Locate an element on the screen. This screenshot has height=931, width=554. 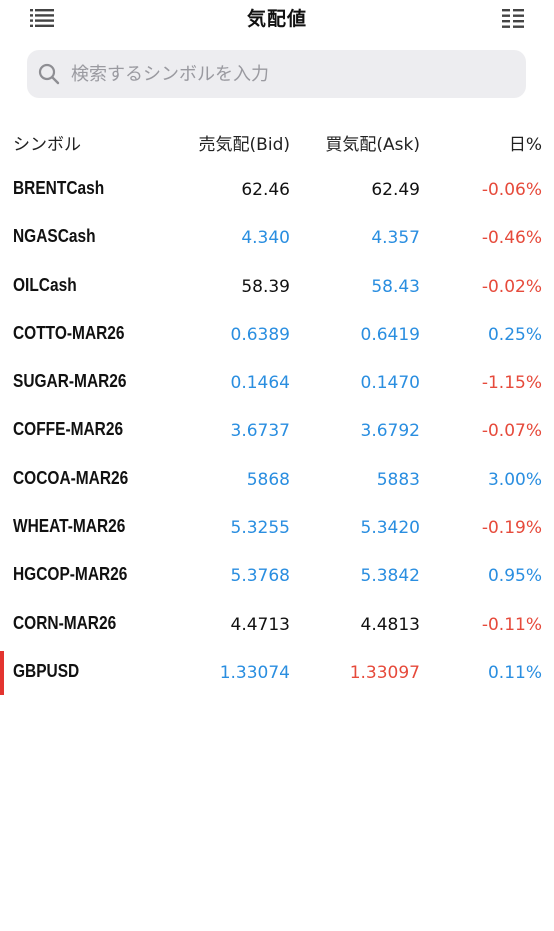
symbol-name: BRENTCash is located at coordinates (59, 188).